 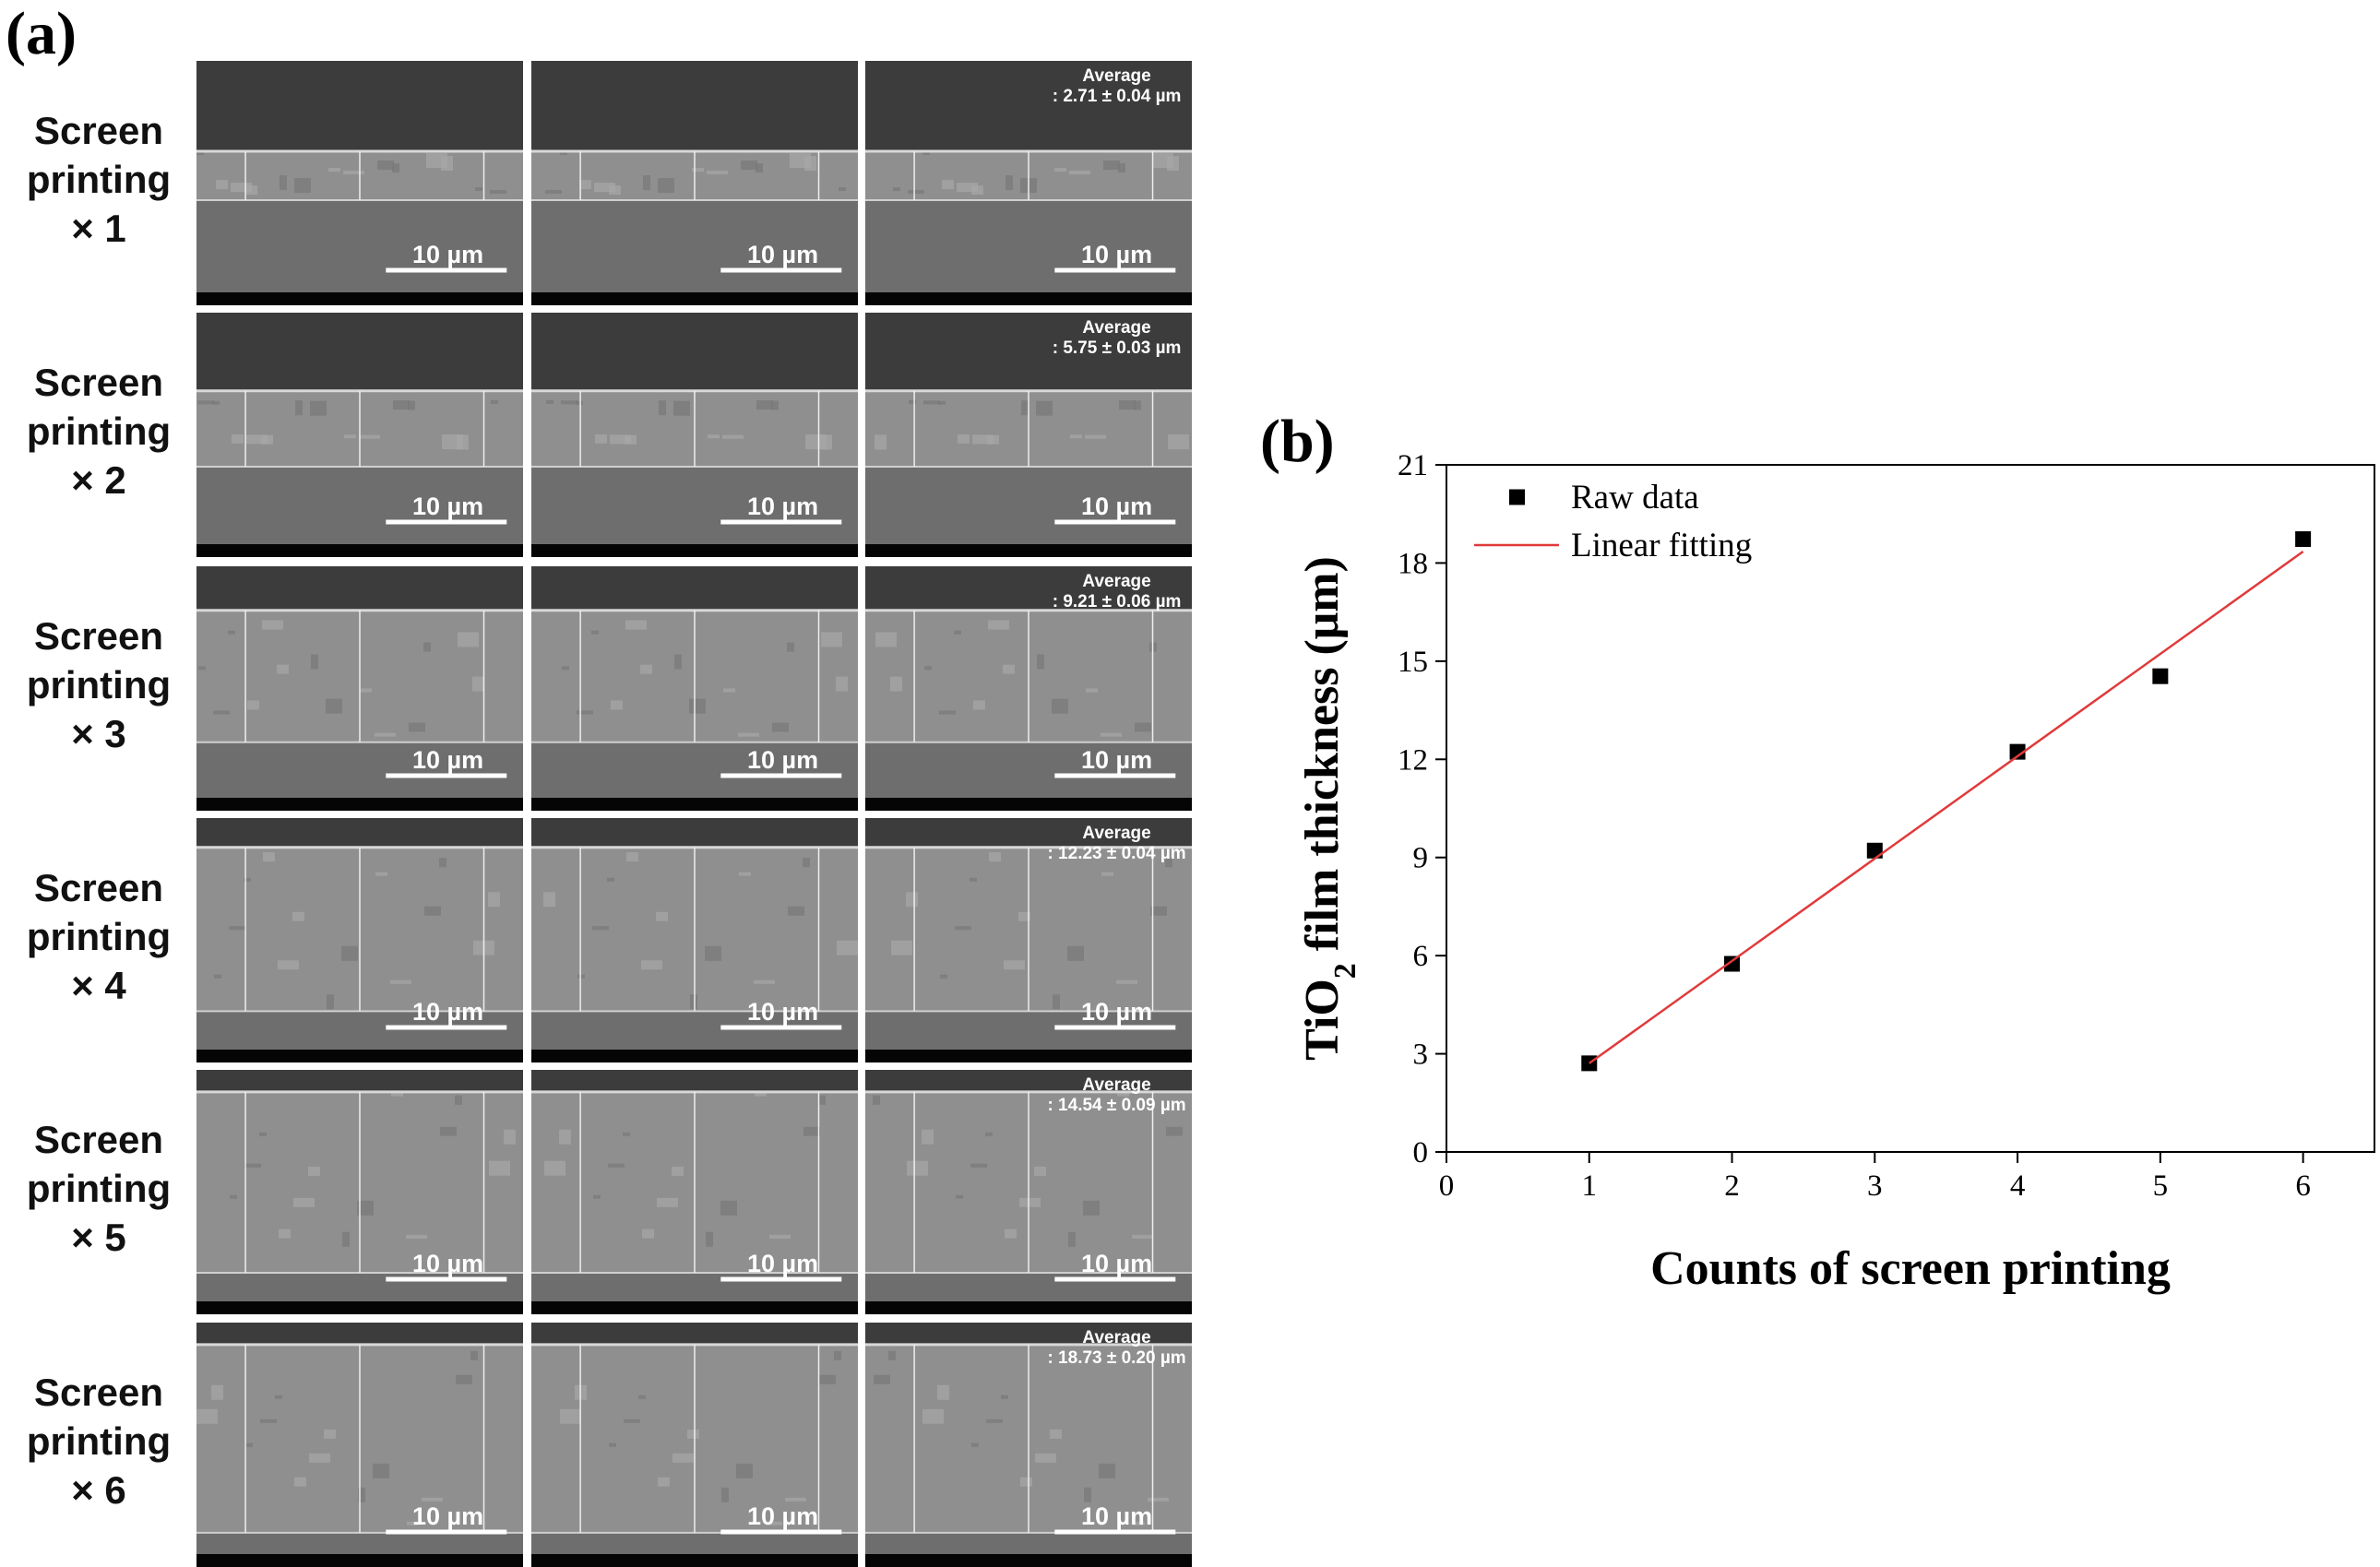 What do you see at coordinates (98, 733) in the screenshot?
I see `row-label: × 3` at bounding box center [98, 733].